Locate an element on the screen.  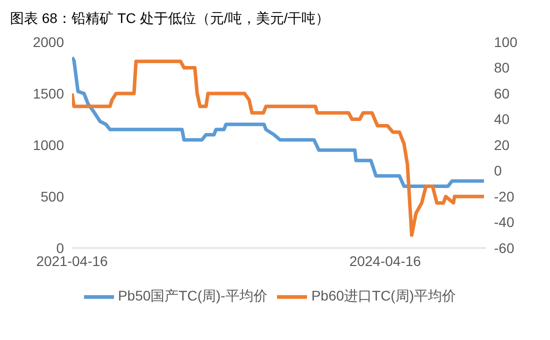
y2-tick-label: 80 is located at coordinates (502, 68).